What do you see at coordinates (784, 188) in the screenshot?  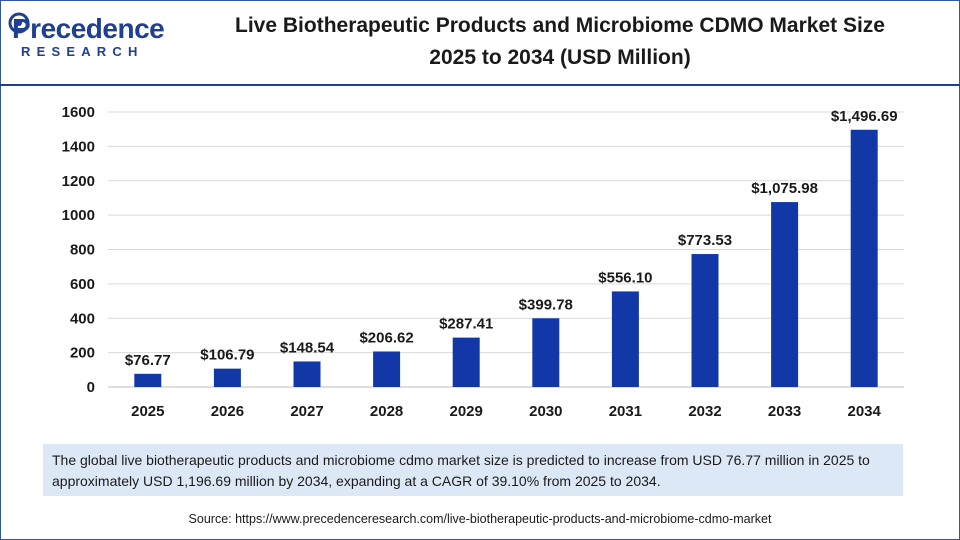 I see `data-label: $1,075.98` at bounding box center [784, 188].